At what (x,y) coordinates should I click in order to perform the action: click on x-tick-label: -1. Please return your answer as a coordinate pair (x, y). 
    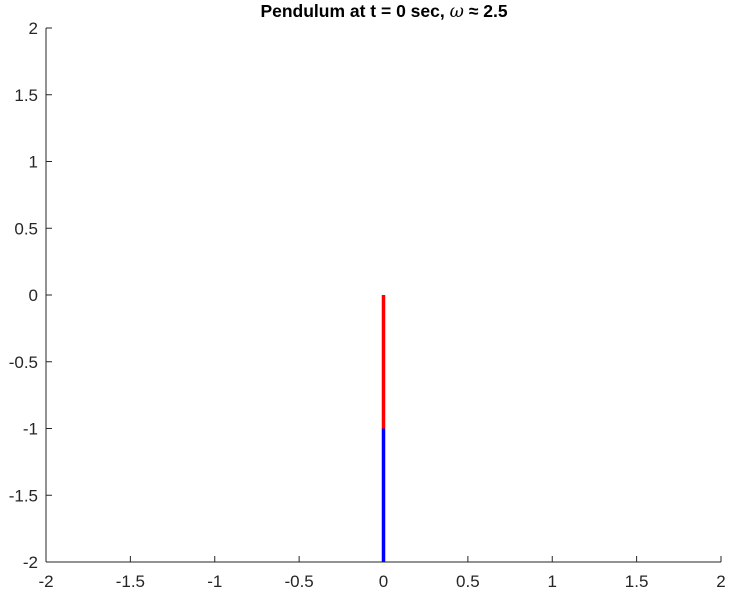
    Looking at the image, I should click on (214, 581).